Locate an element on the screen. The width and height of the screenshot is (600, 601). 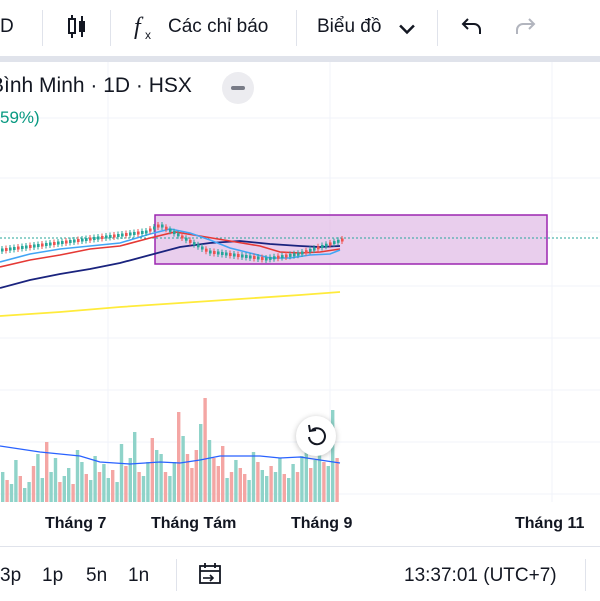
minus-icon is located at coordinates (238, 88).